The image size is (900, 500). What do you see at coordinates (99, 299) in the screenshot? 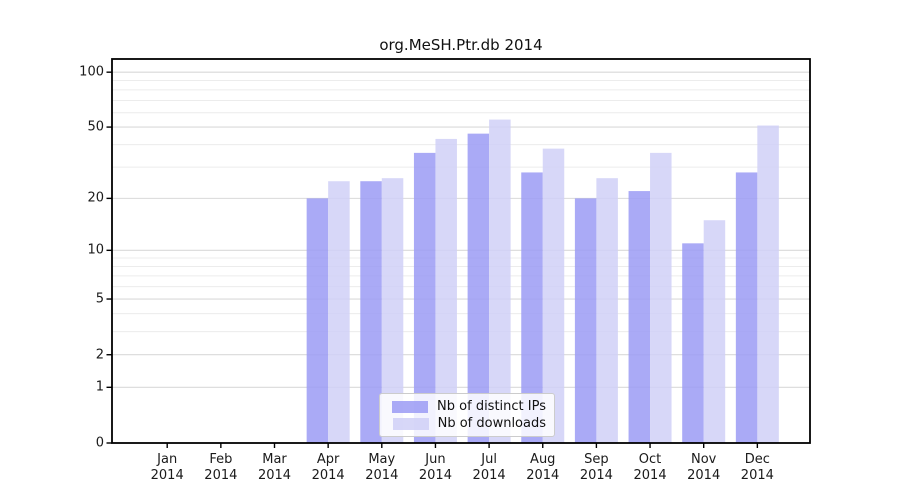
I see `y-tick-label: 5` at bounding box center [99, 299].